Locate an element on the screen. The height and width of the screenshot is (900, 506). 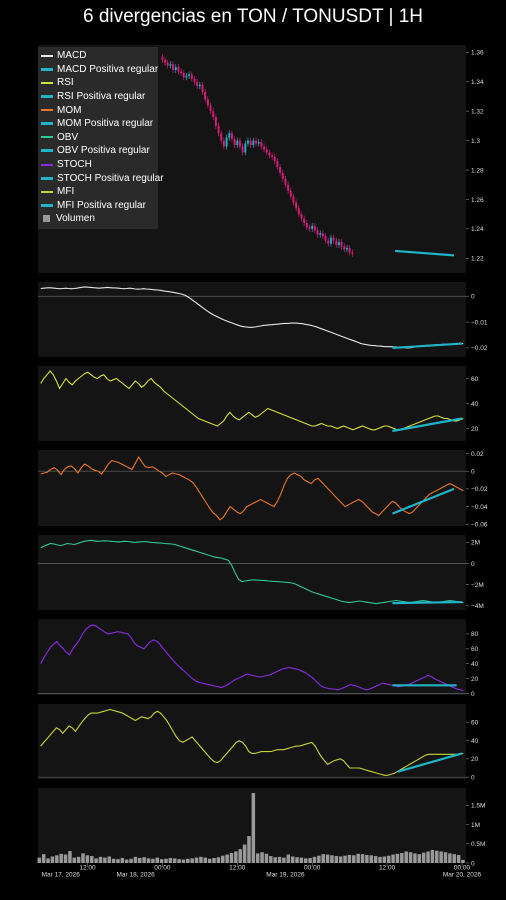
stoch-panel is located at coordinates (252, 657).